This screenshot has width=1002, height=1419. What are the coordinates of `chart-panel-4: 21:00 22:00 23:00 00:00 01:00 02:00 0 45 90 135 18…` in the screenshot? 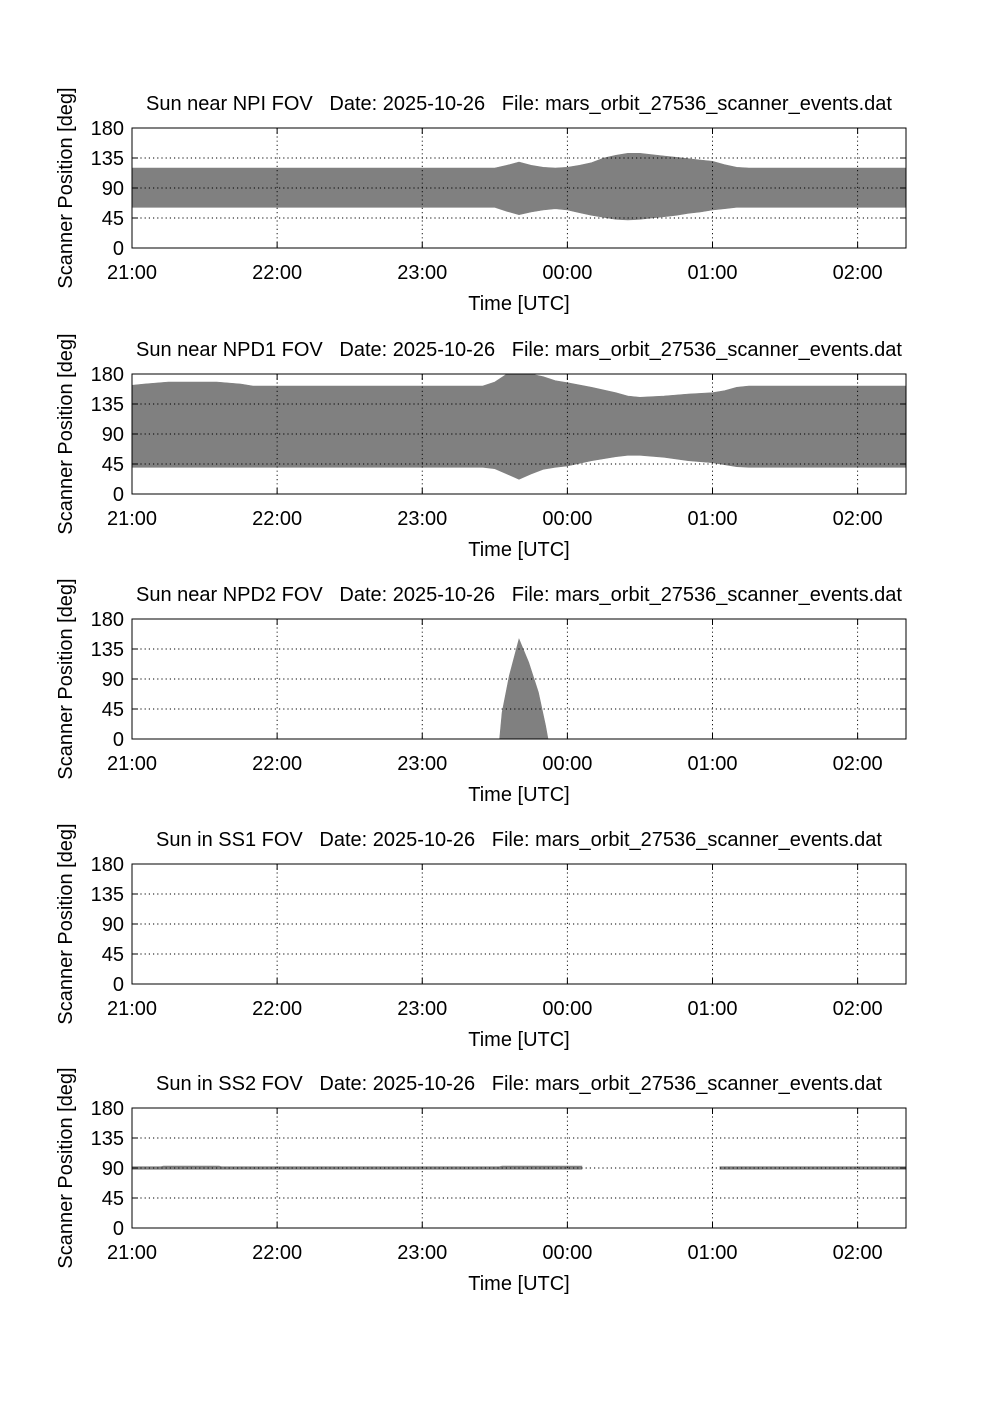 It's located at (481, 937).